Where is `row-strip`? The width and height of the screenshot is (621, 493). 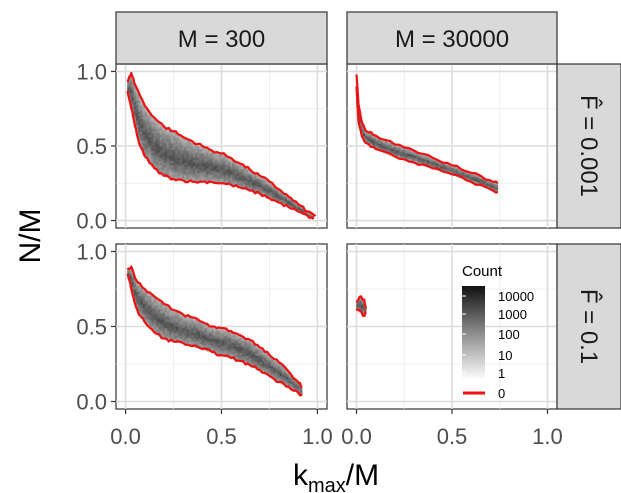
row-strip is located at coordinates (588, 146).